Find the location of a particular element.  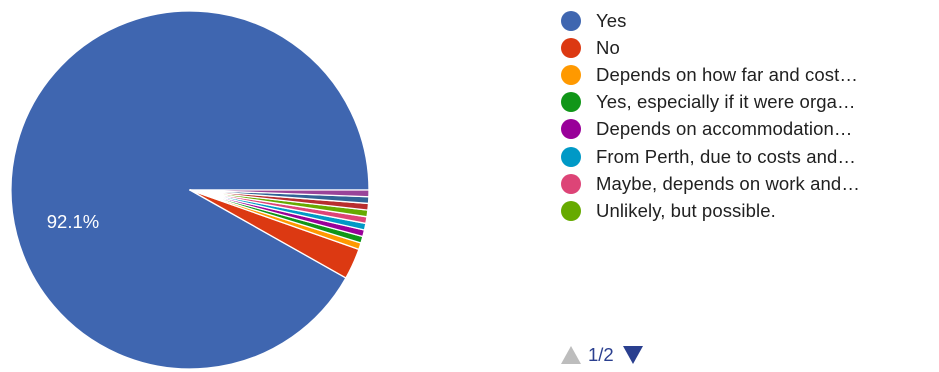

legend-swatch-yes is located at coordinates (571, 20).